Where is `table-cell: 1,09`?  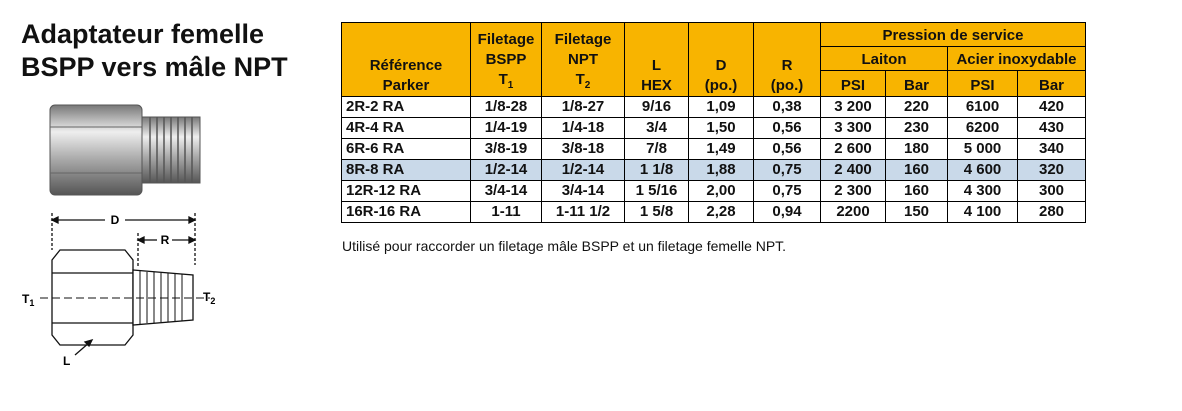 table-cell: 1,09 is located at coordinates (721, 107).